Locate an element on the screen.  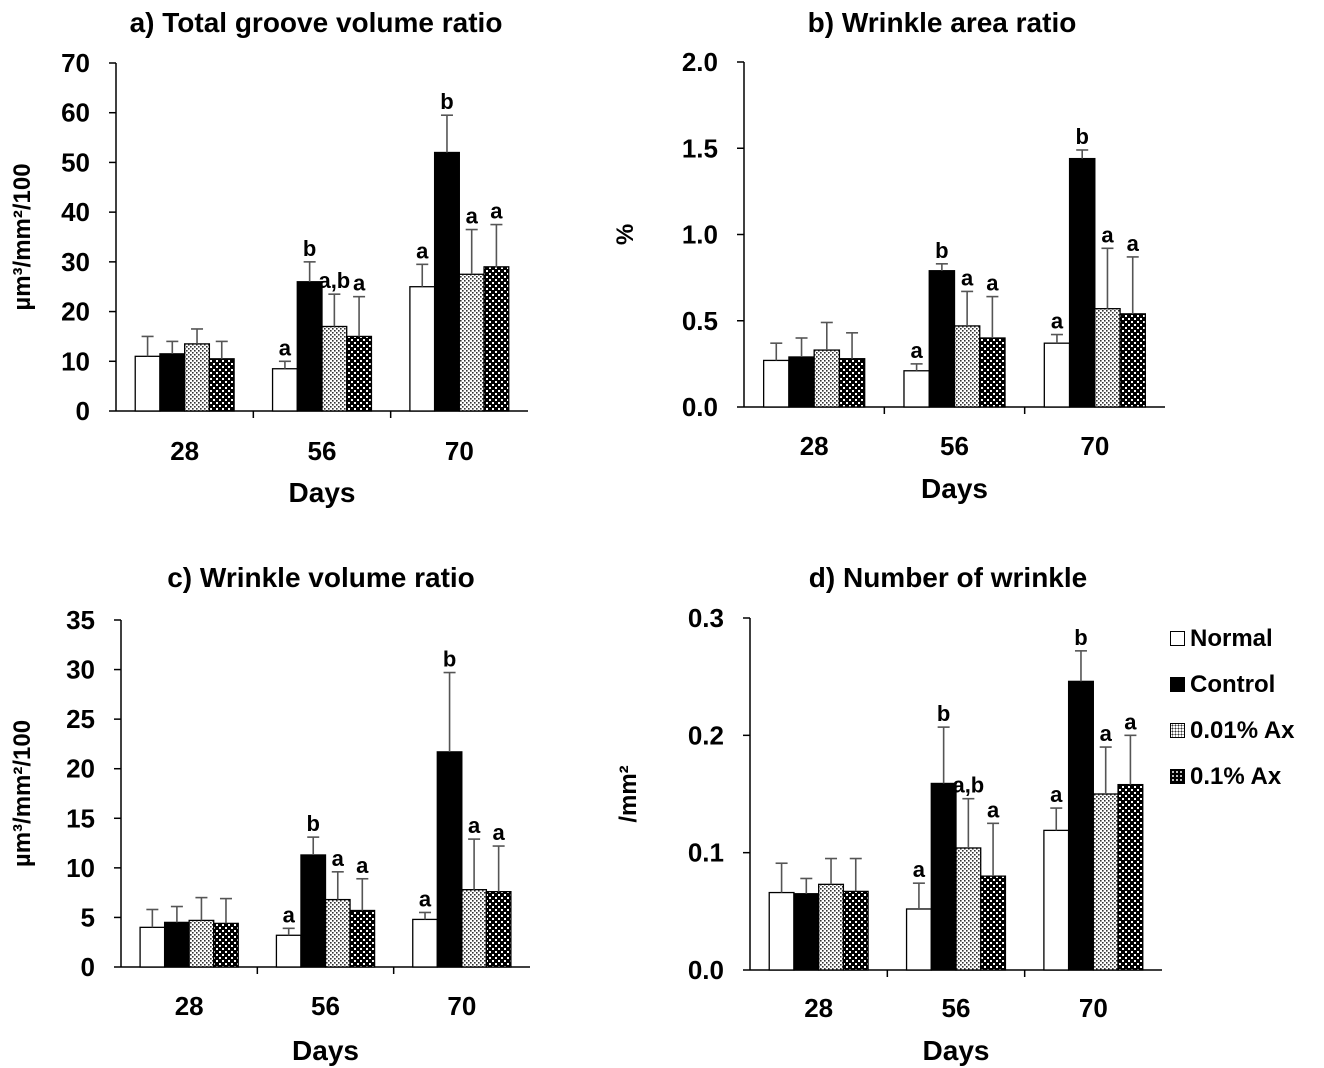
y-axis-label: % is located at coordinates (625, 234).